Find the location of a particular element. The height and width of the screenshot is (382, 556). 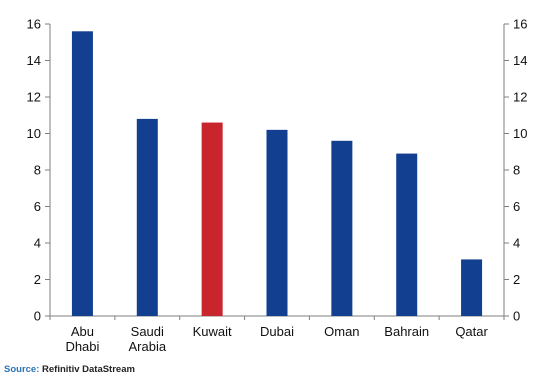

y-tick-label-right: 12 is located at coordinates (520, 97).